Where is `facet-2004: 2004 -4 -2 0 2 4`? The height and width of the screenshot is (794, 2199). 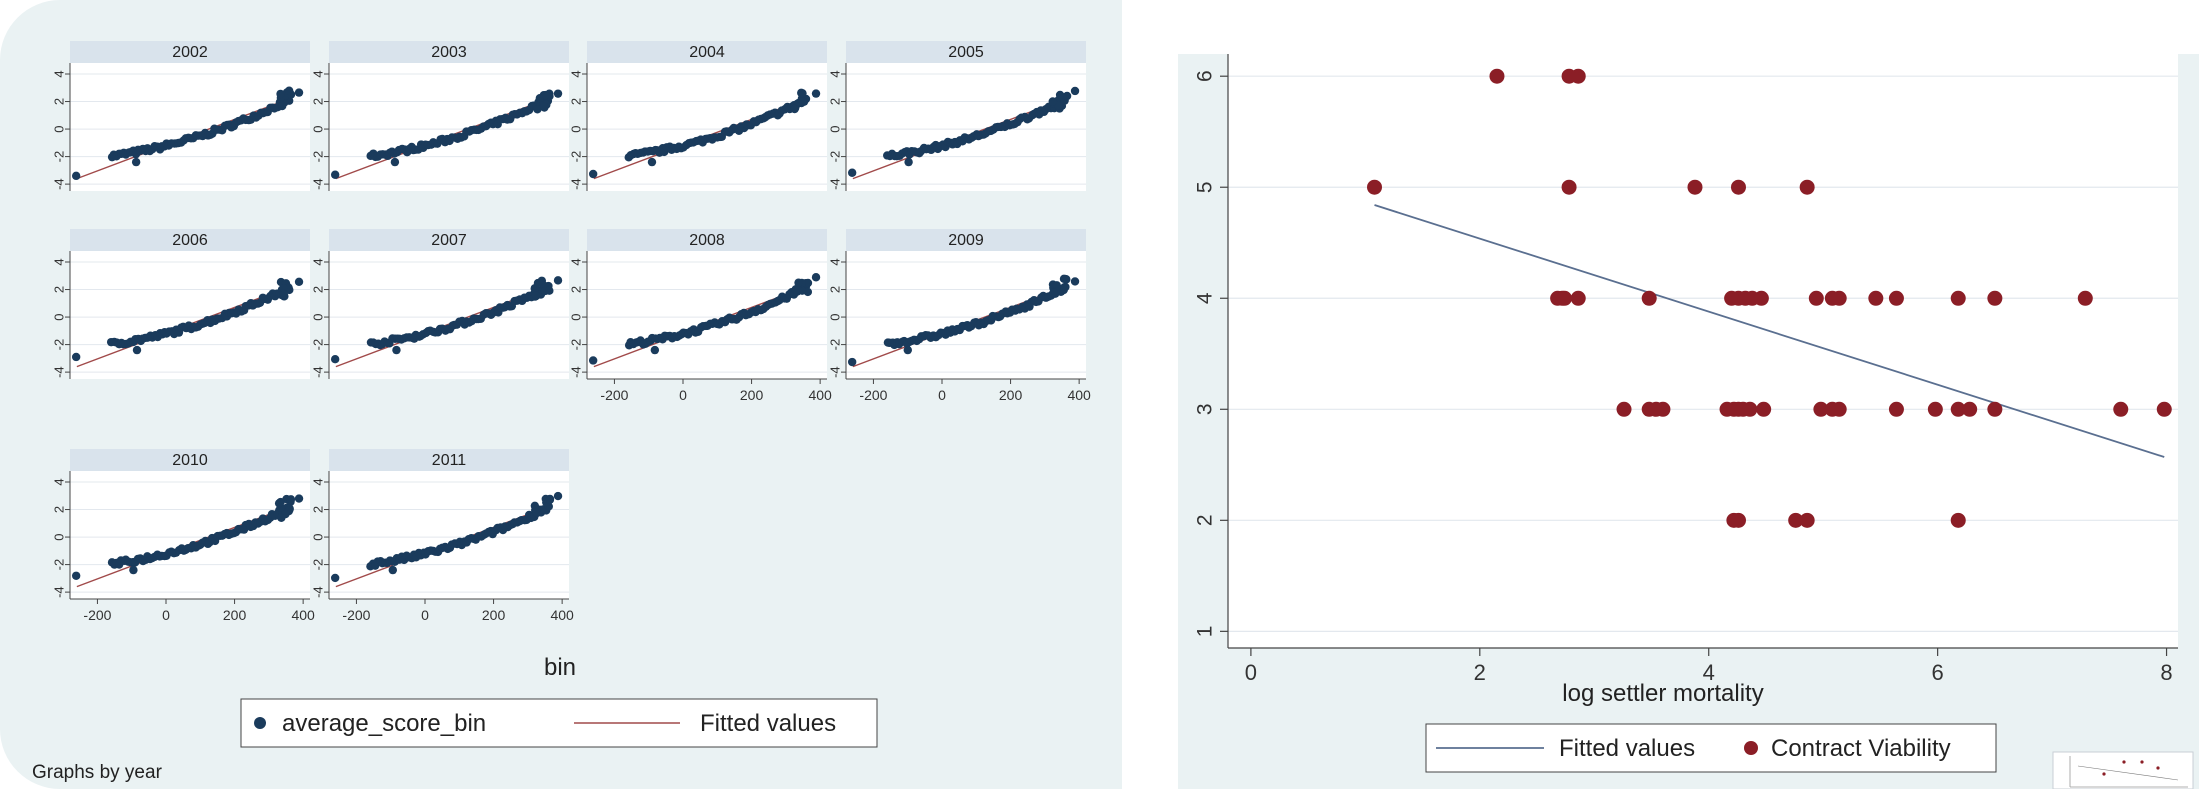
facet-2004: 2004 -4 -2 0 2 4 is located at coordinates (697, 116).